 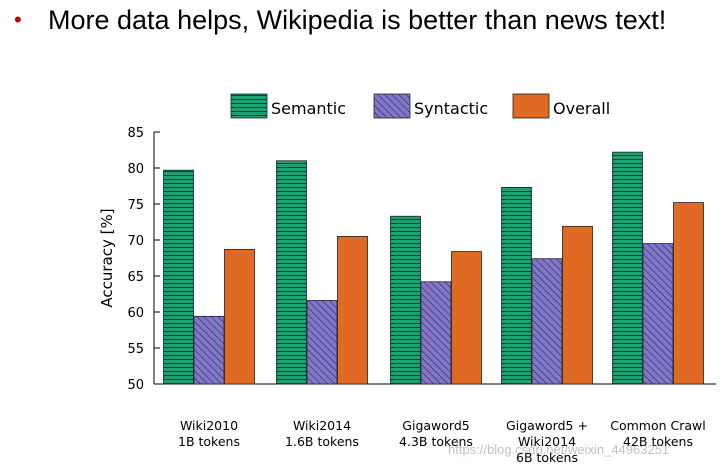 I want to click on x-category-label: Gigaword5 +, so click(x=547, y=425).